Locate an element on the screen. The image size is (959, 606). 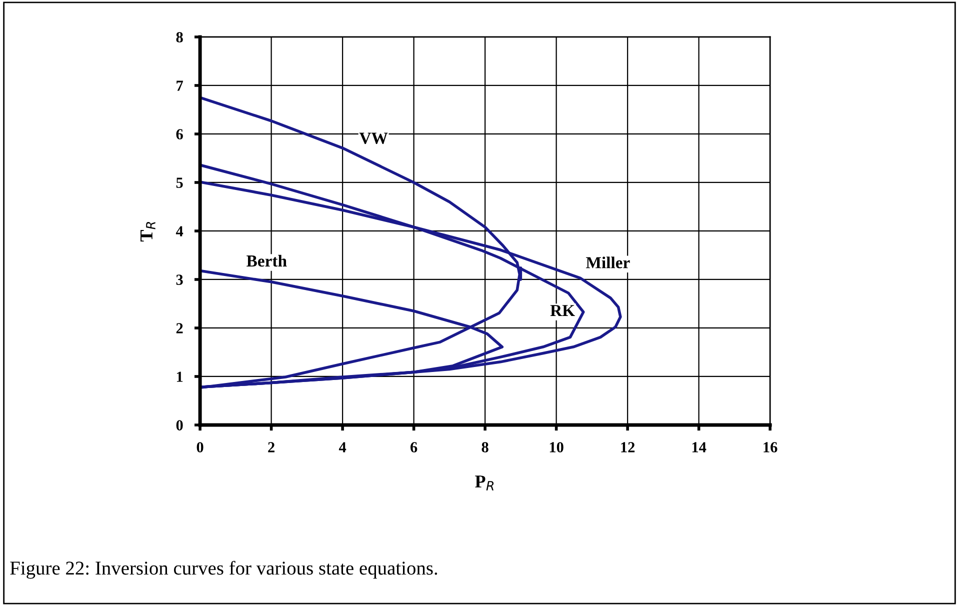
x-tick-label: 8 is located at coordinates (485, 447).